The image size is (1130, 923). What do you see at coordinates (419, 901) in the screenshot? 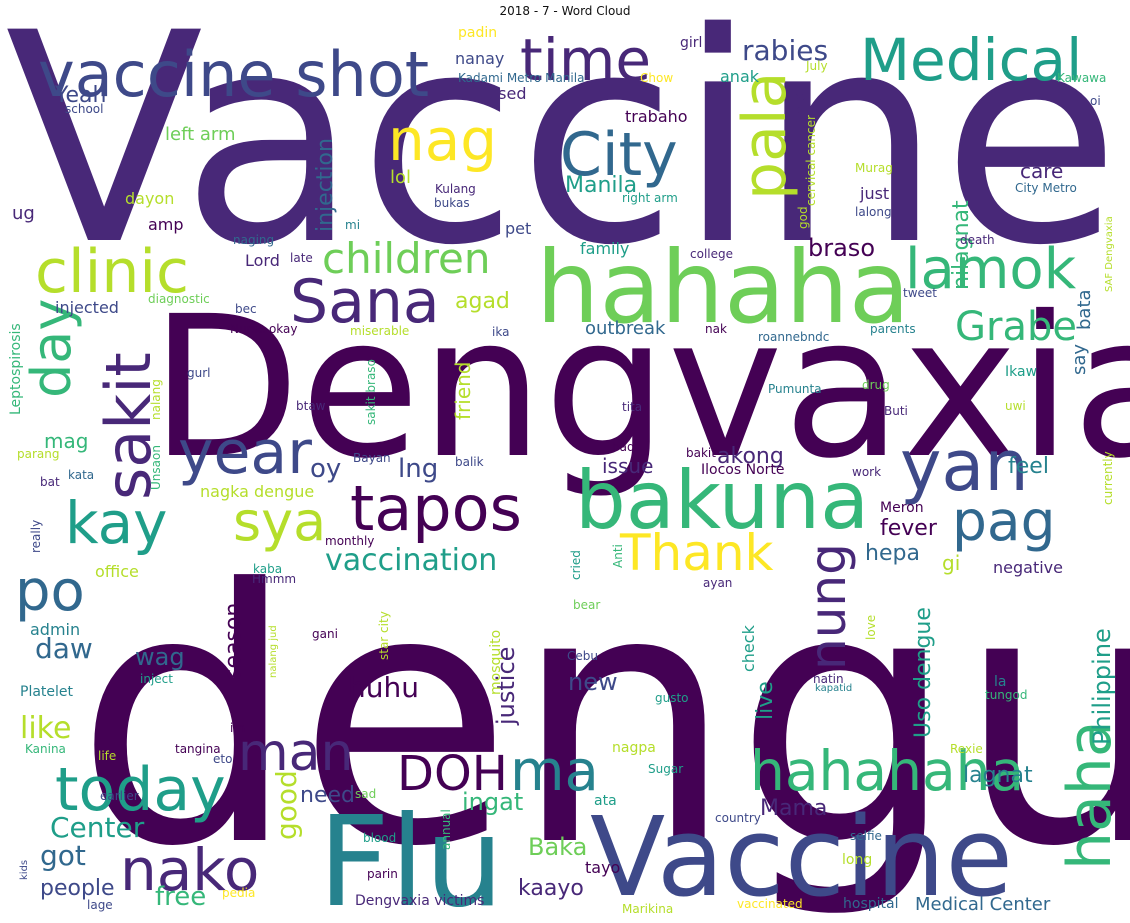
I see `word-dengvaxia-victims: Dengvaxia victims` at bounding box center [419, 901].